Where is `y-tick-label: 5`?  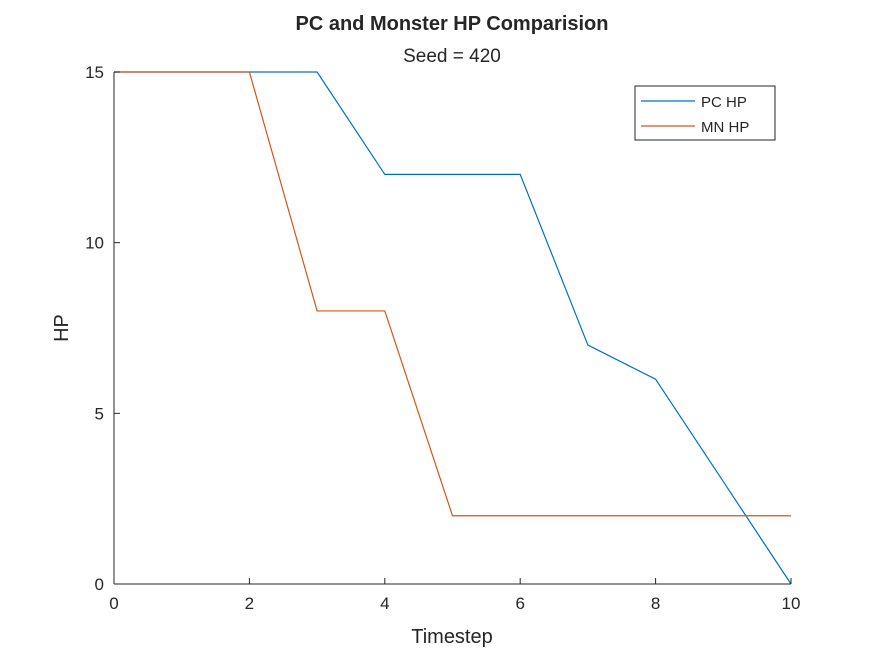
y-tick-label: 5 is located at coordinates (99, 413).